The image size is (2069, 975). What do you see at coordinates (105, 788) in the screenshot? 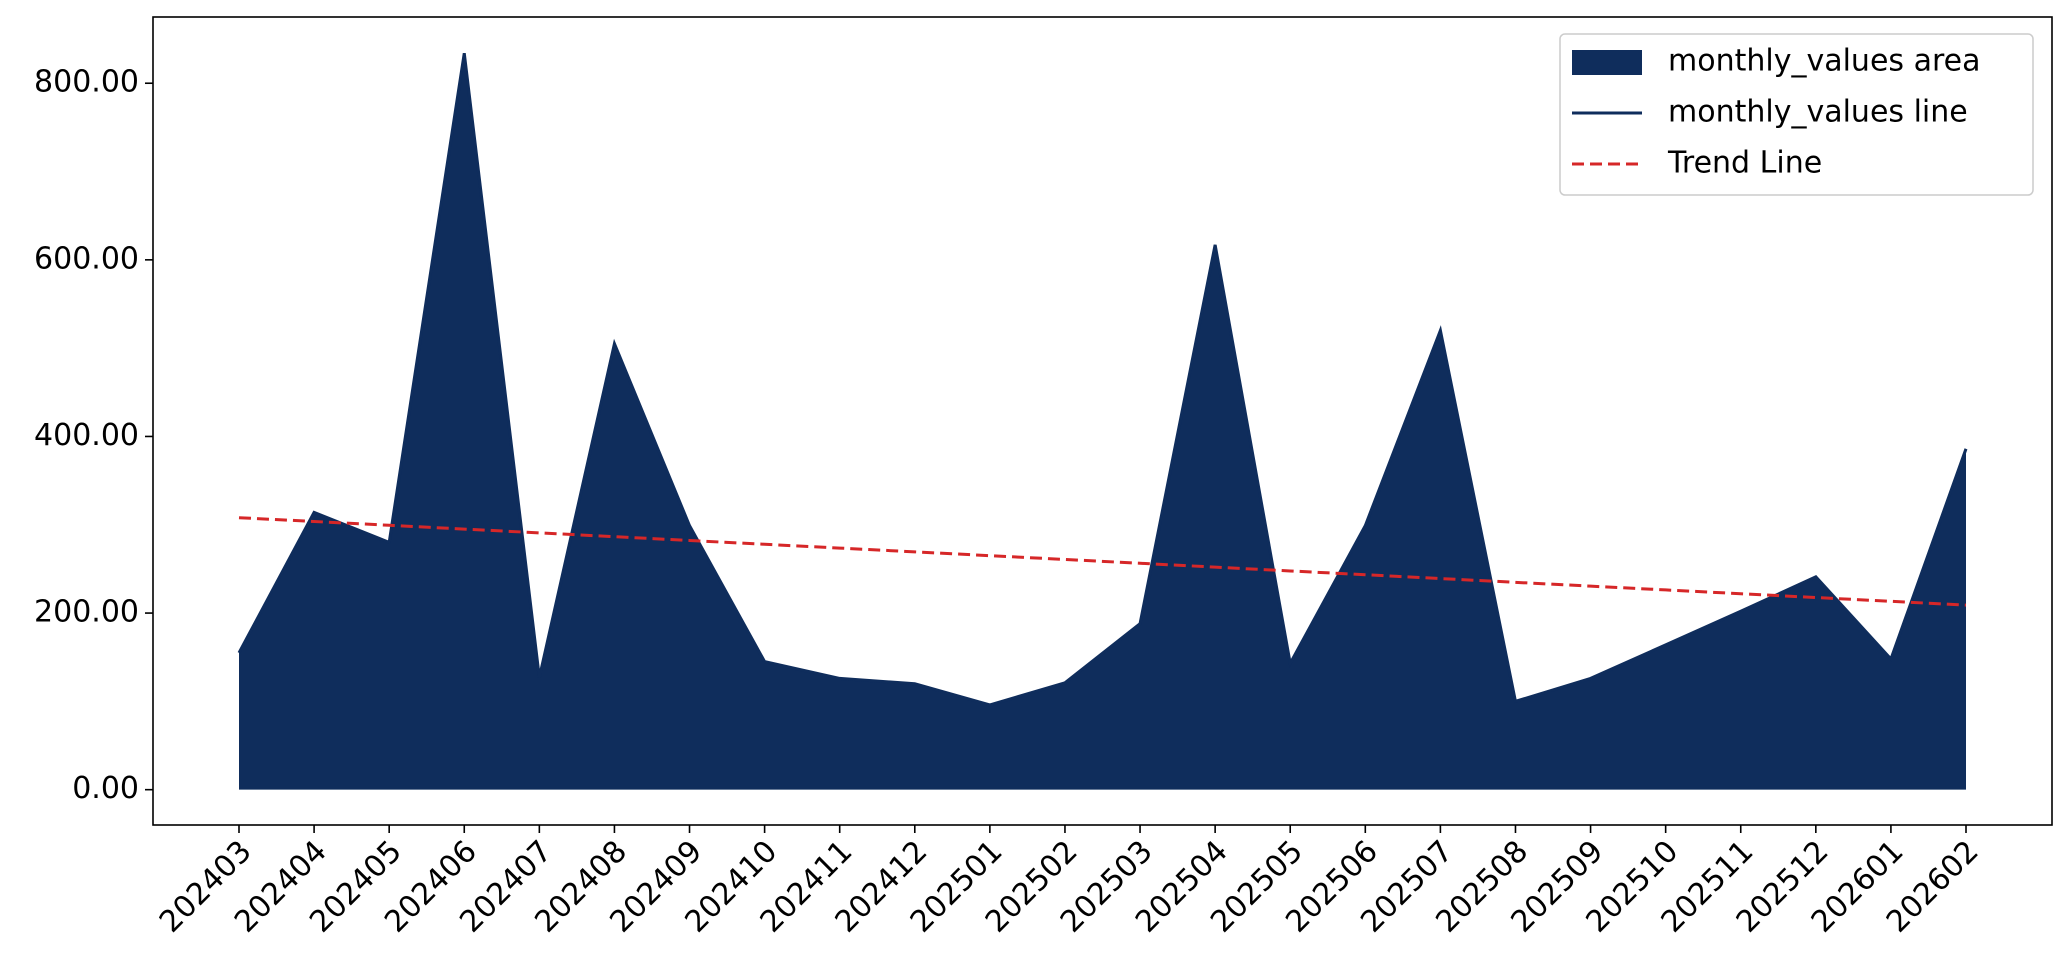
I see `y-tick-label: 0.00` at bounding box center [105, 788].